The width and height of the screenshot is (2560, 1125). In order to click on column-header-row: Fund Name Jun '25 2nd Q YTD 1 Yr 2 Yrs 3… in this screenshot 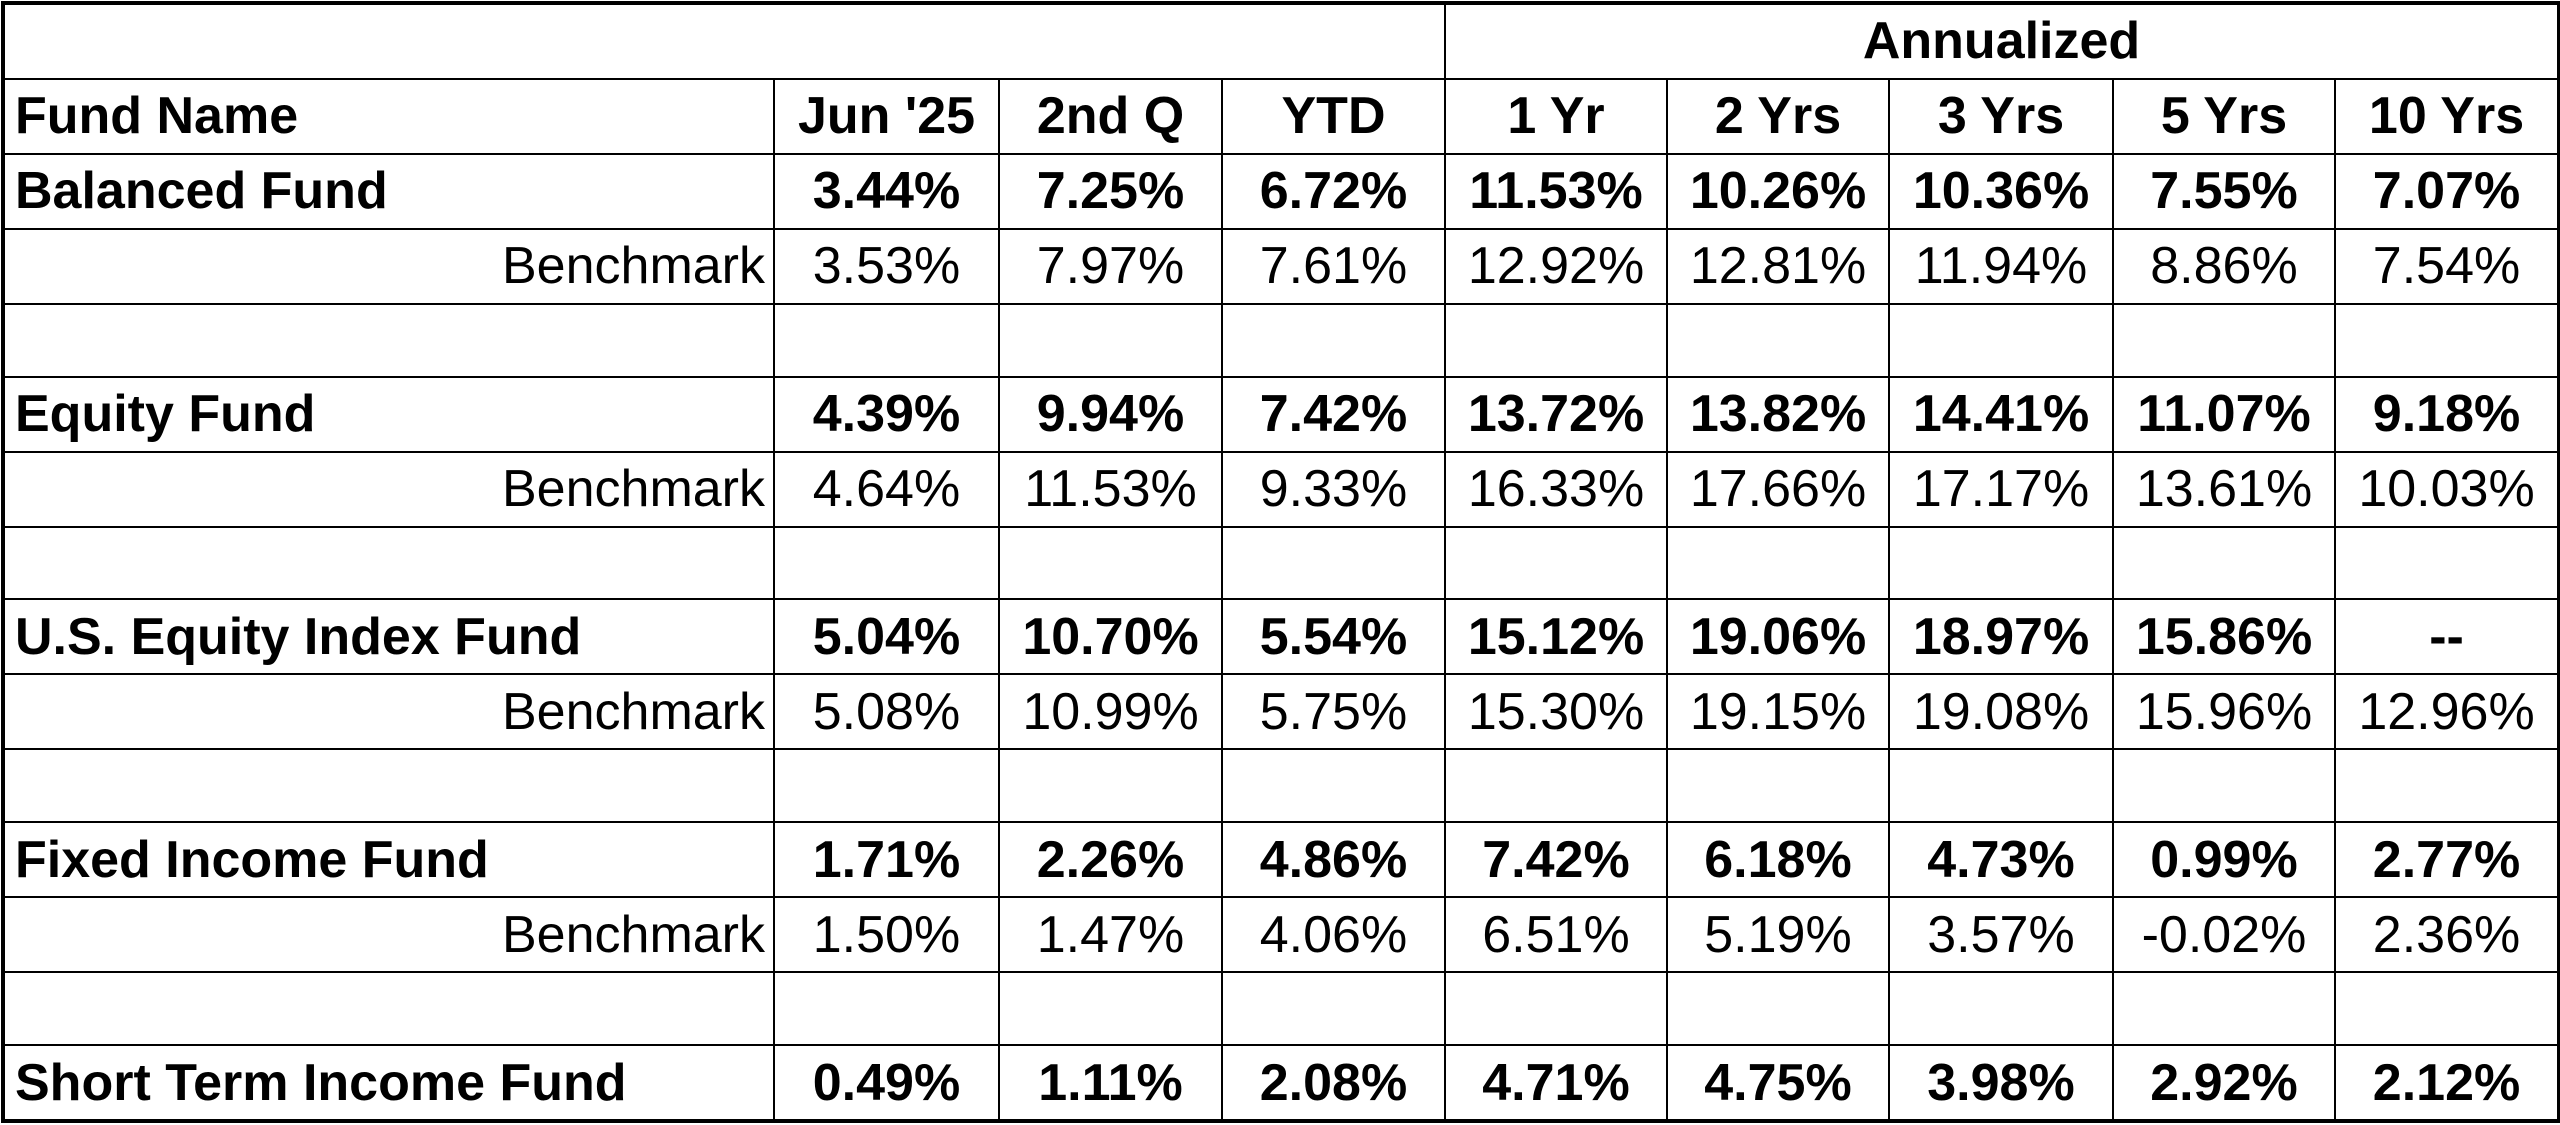, I will do `click(1281, 116)`.